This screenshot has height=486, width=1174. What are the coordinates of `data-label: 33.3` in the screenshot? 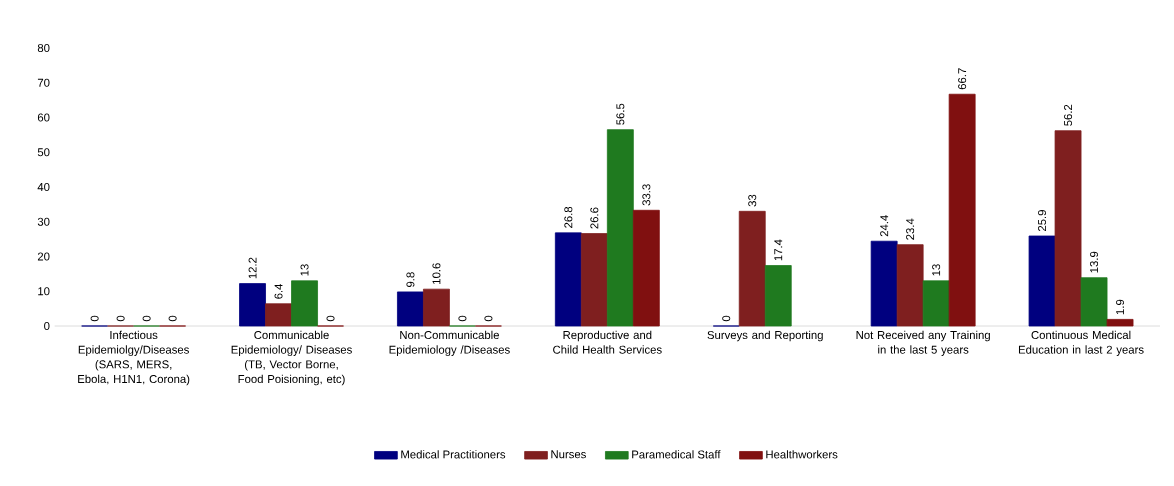 It's located at (646, 195).